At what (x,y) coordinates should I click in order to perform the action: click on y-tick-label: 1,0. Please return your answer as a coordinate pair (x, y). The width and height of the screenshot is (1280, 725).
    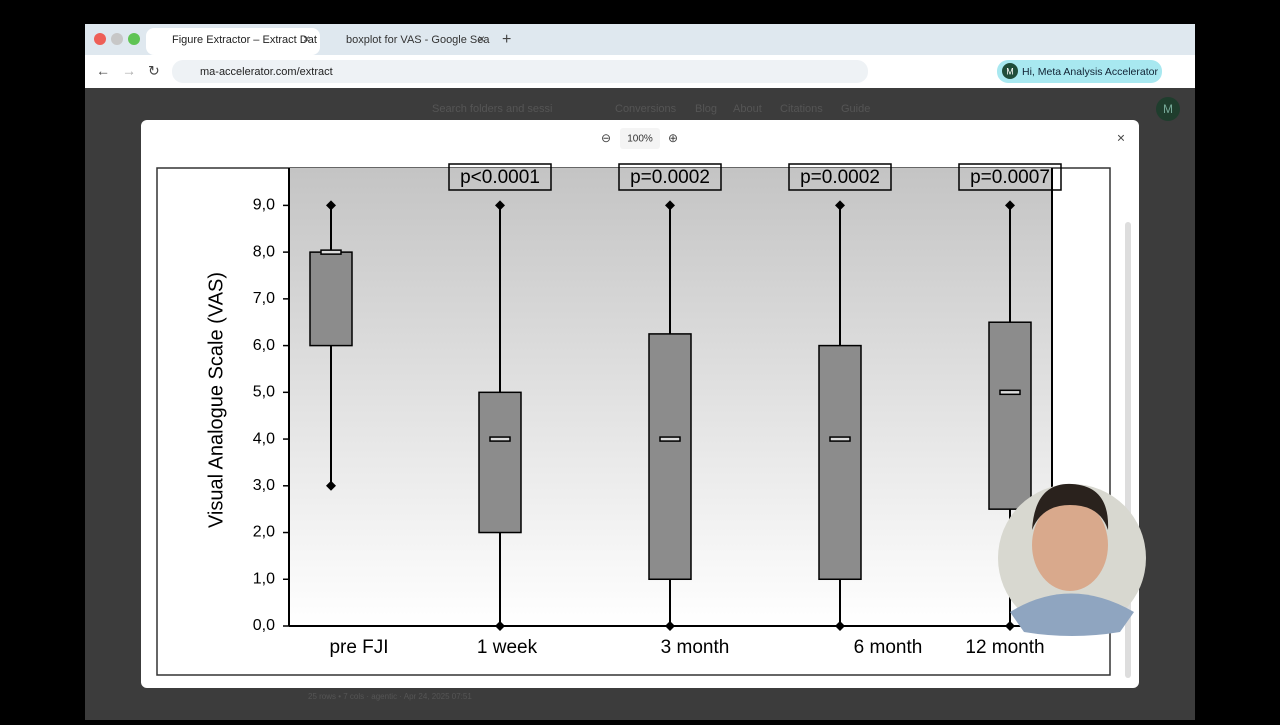
    Looking at the image, I should click on (264, 578).